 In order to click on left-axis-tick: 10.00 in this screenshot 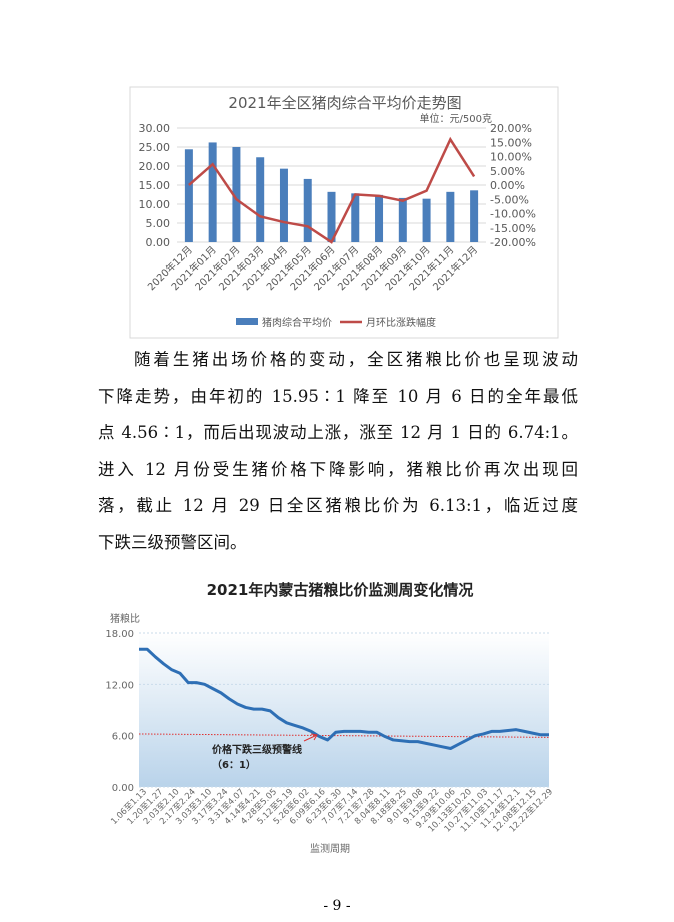, I will do `click(155, 204)`.